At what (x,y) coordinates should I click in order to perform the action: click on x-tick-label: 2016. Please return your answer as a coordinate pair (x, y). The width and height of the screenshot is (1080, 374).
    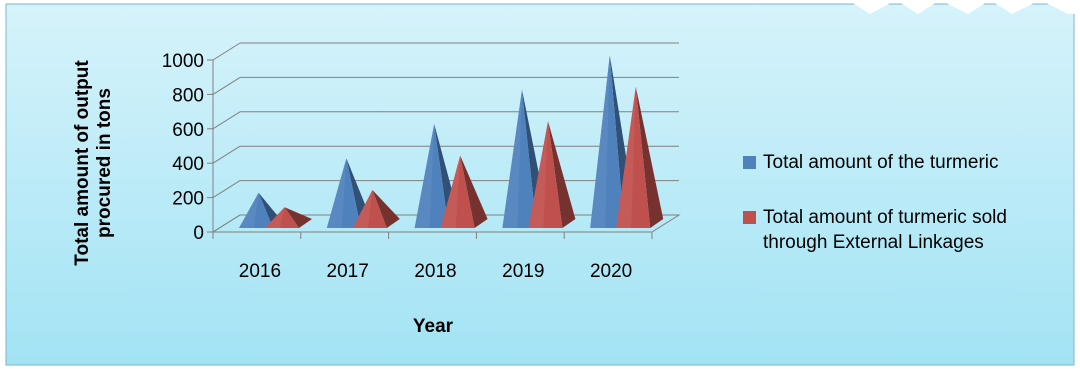
    Looking at the image, I should click on (260, 271).